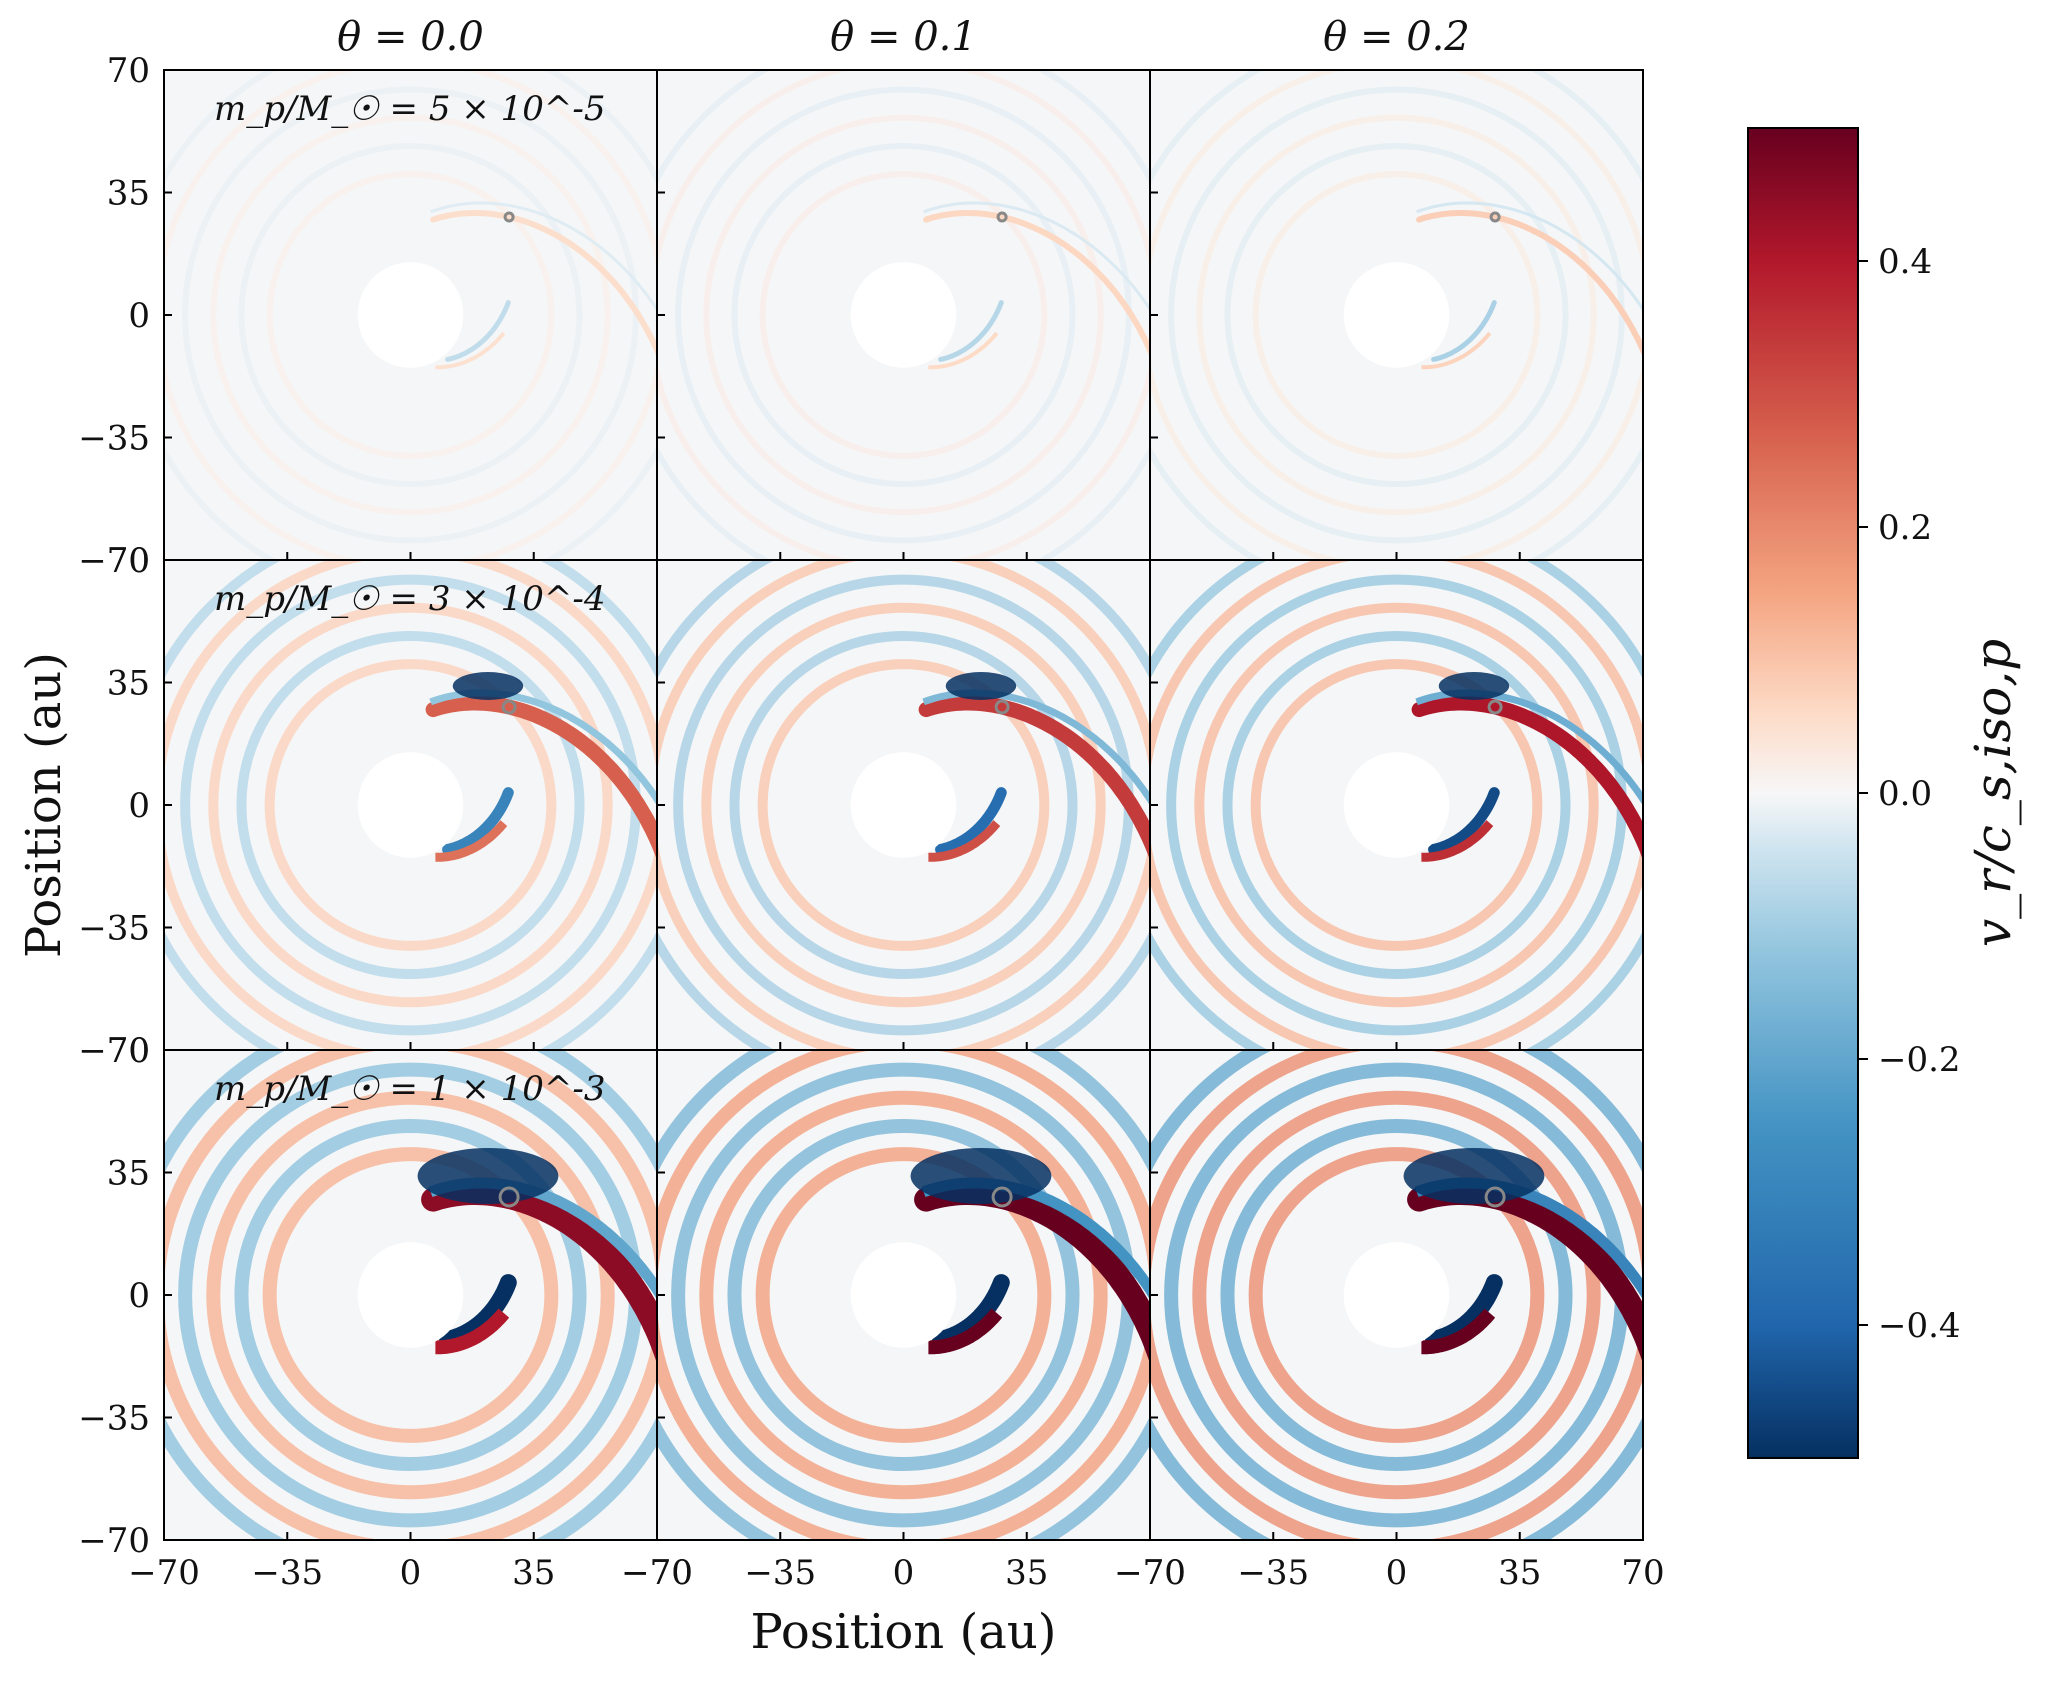 This screenshot has height=1682, width=2048. I want to click on colorbar-tick-label: −0.2, so click(1919, 1060).